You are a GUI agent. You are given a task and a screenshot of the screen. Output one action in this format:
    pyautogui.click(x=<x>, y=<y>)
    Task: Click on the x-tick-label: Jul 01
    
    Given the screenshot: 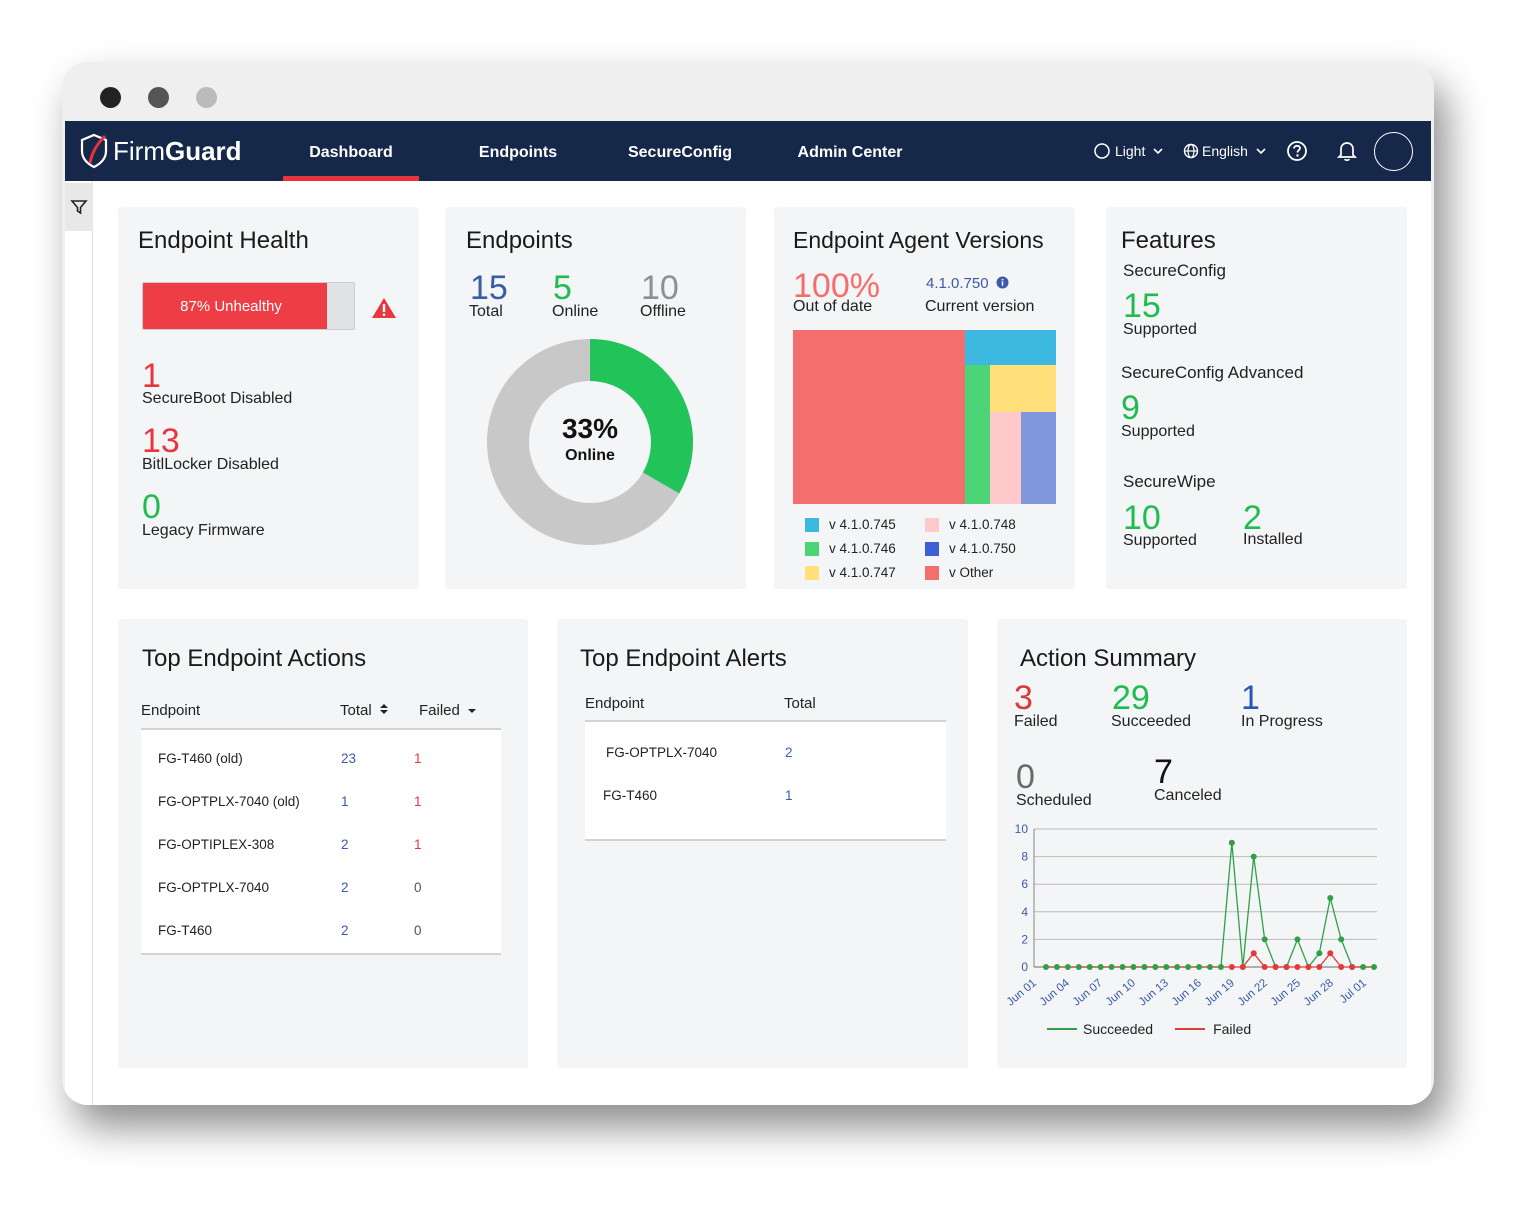 What is the action you would take?
    pyautogui.click(x=1353, y=991)
    